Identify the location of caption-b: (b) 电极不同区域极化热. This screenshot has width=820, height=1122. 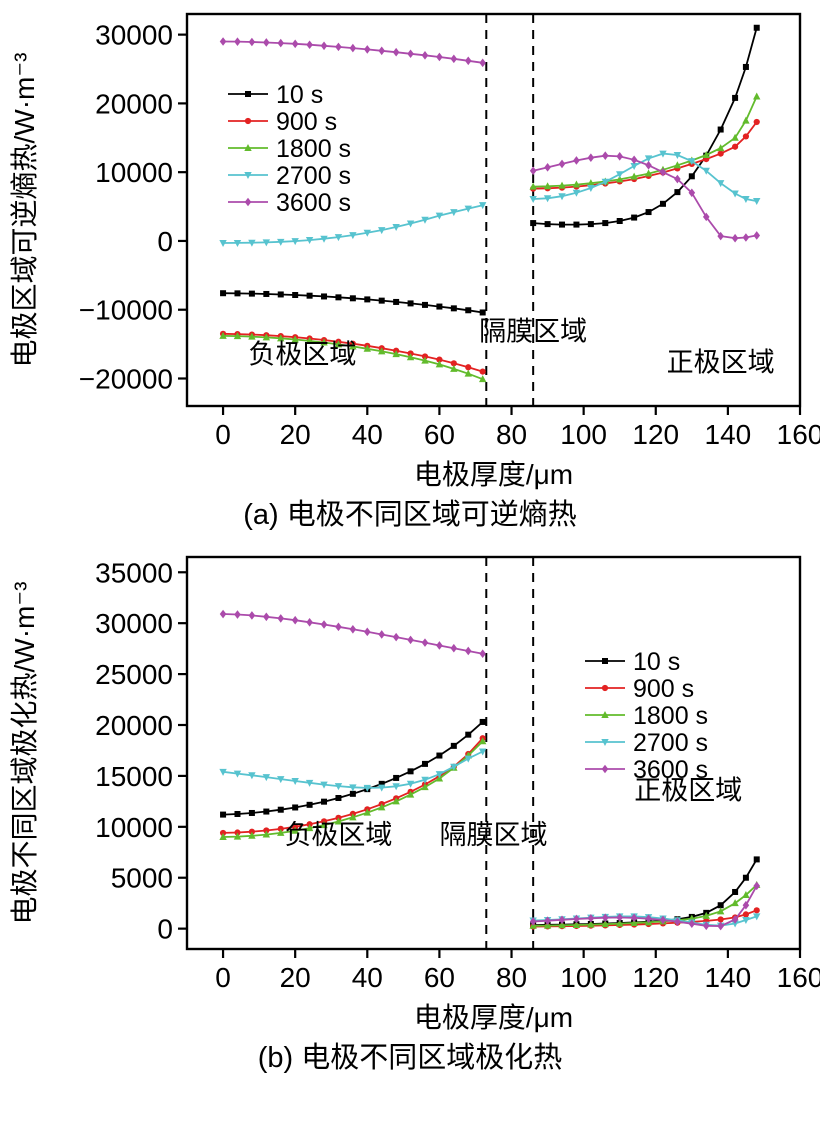
(410, 1058).